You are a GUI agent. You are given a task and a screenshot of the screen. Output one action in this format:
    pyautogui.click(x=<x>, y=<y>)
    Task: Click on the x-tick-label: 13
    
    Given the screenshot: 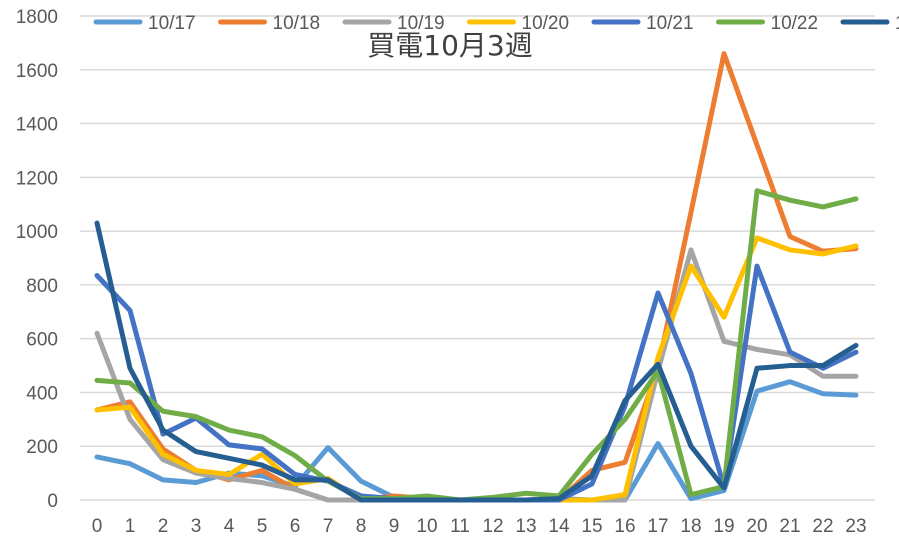 What is the action you would take?
    pyautogui.click(x=525, y=526)
    